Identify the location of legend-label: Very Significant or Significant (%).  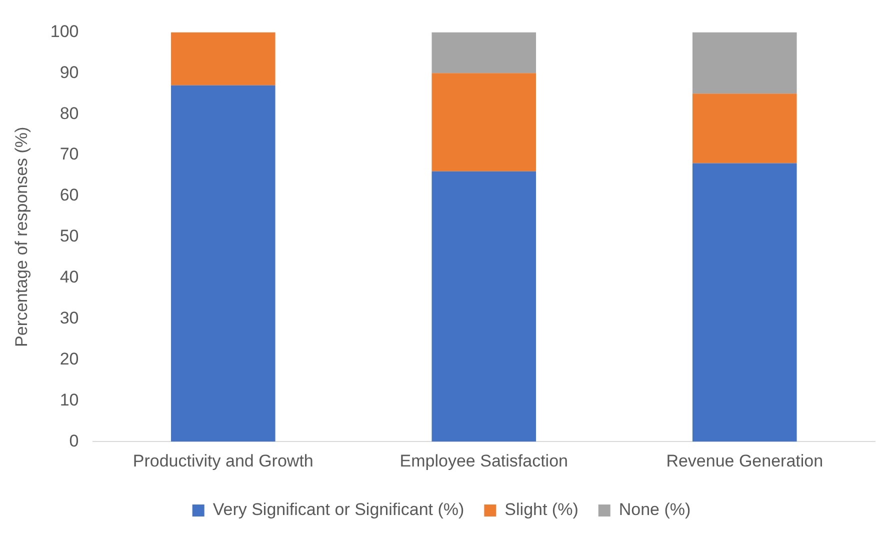
(338, 510).